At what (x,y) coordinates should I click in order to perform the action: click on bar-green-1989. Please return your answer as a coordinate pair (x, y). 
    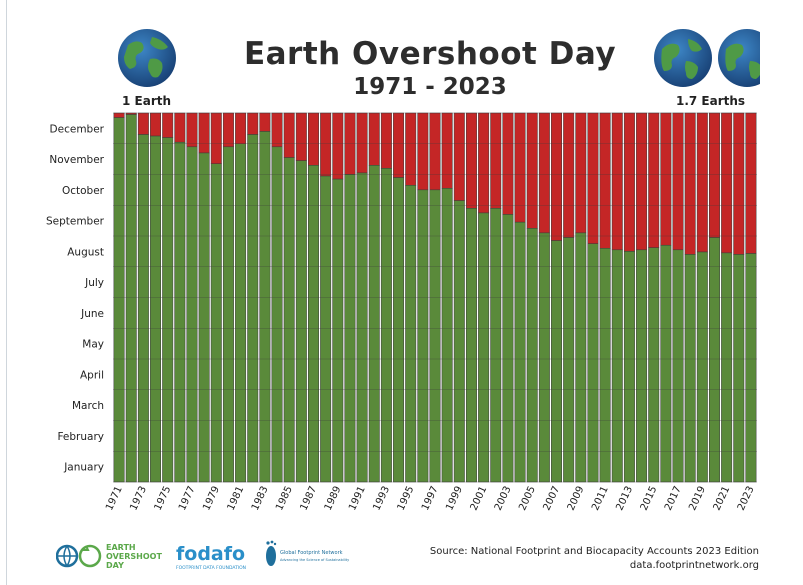
    Looking at the image, I should click on (338, 330).